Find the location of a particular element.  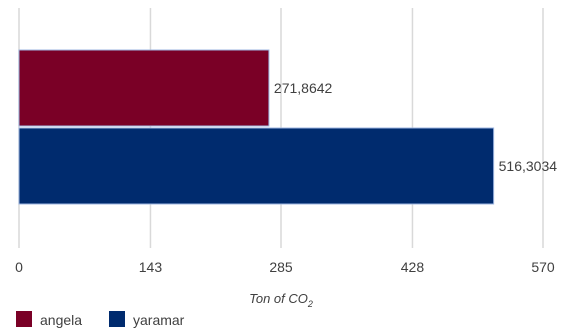

x-tick-label-570: 570 is located at coordinates (543, 267).